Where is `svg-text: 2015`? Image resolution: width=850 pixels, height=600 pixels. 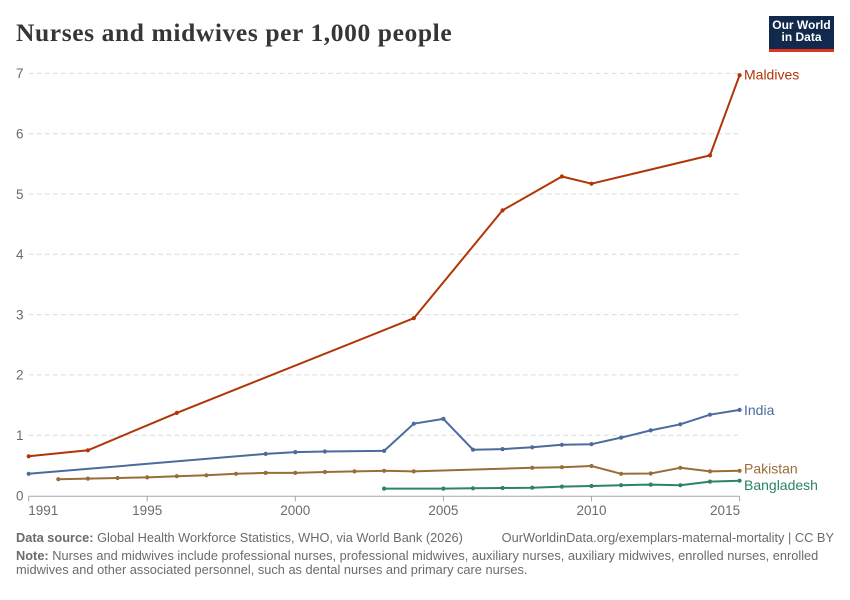
svg-text: 2015 is located at coordinates (725, 510).